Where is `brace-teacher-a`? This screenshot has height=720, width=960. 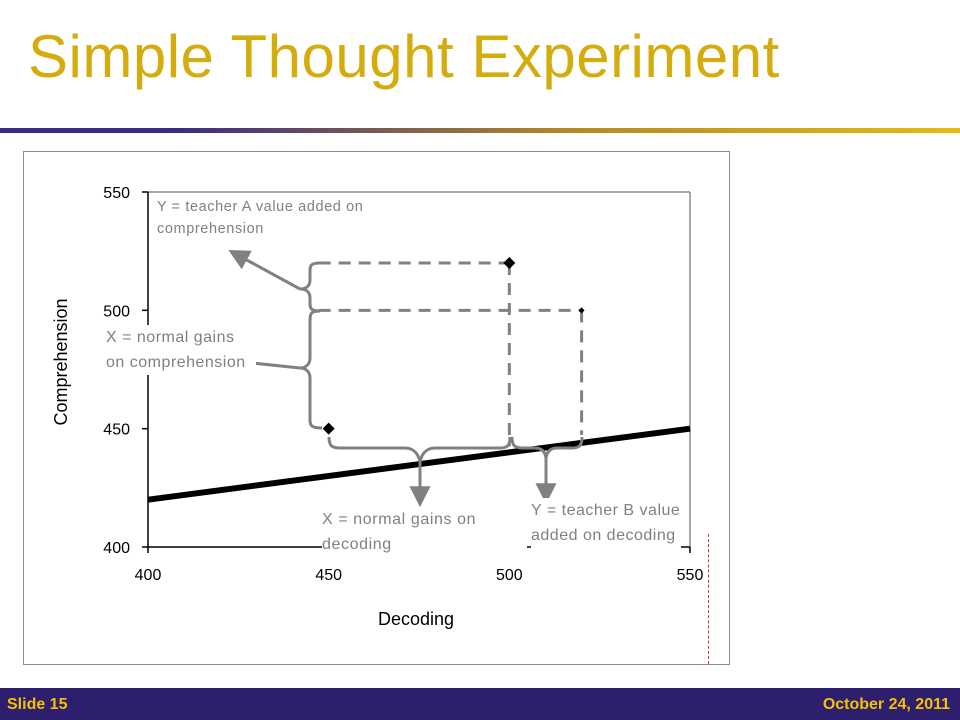
brace-teacher-a is located at coordinates (310, 287).